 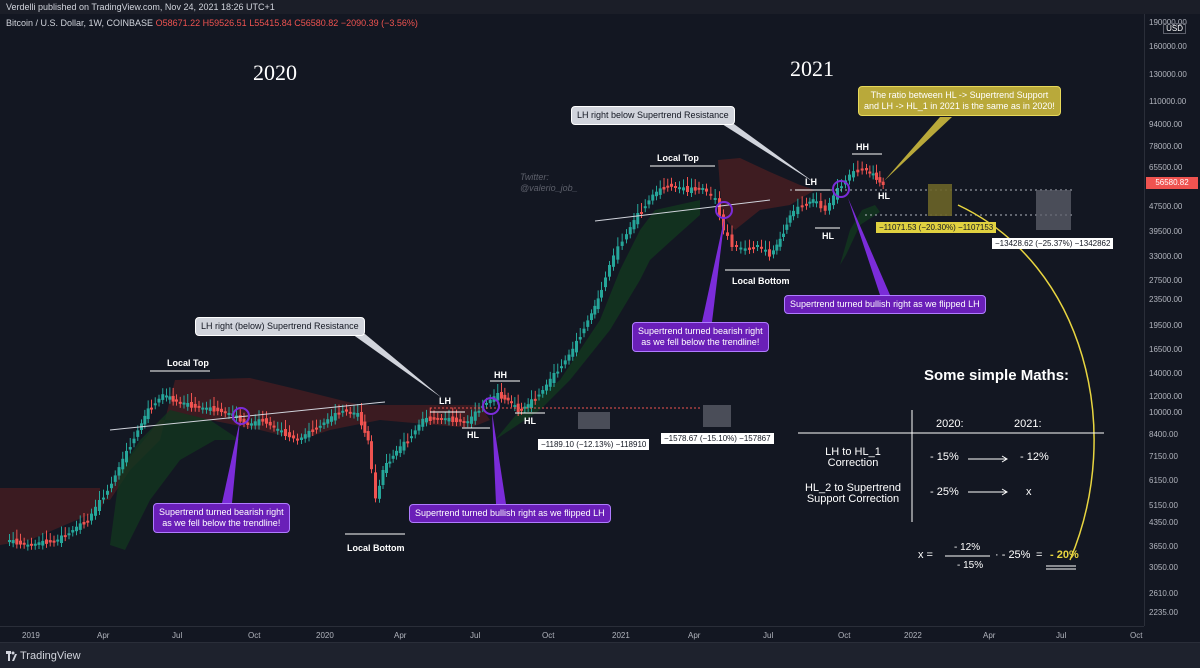 I want to click on price-tick-label: 78000.00, so click(x=1166, y=146).